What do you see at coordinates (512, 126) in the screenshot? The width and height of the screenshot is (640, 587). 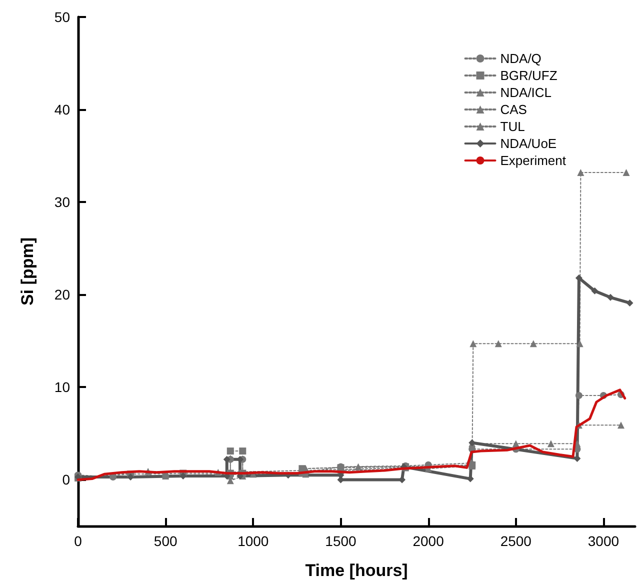 I see `legend-label: TUL` at bounding box center [512, 126].